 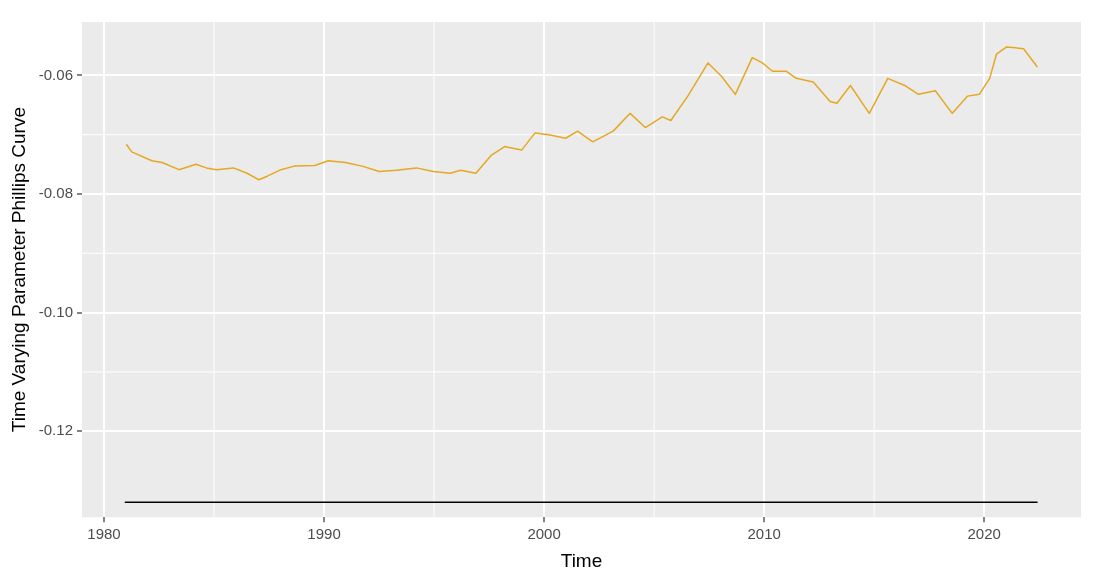 What do you see at coordinates (324, 534) in the screenshot?
I see `x-tick-label: 1990` at bounding box center [324, 534].